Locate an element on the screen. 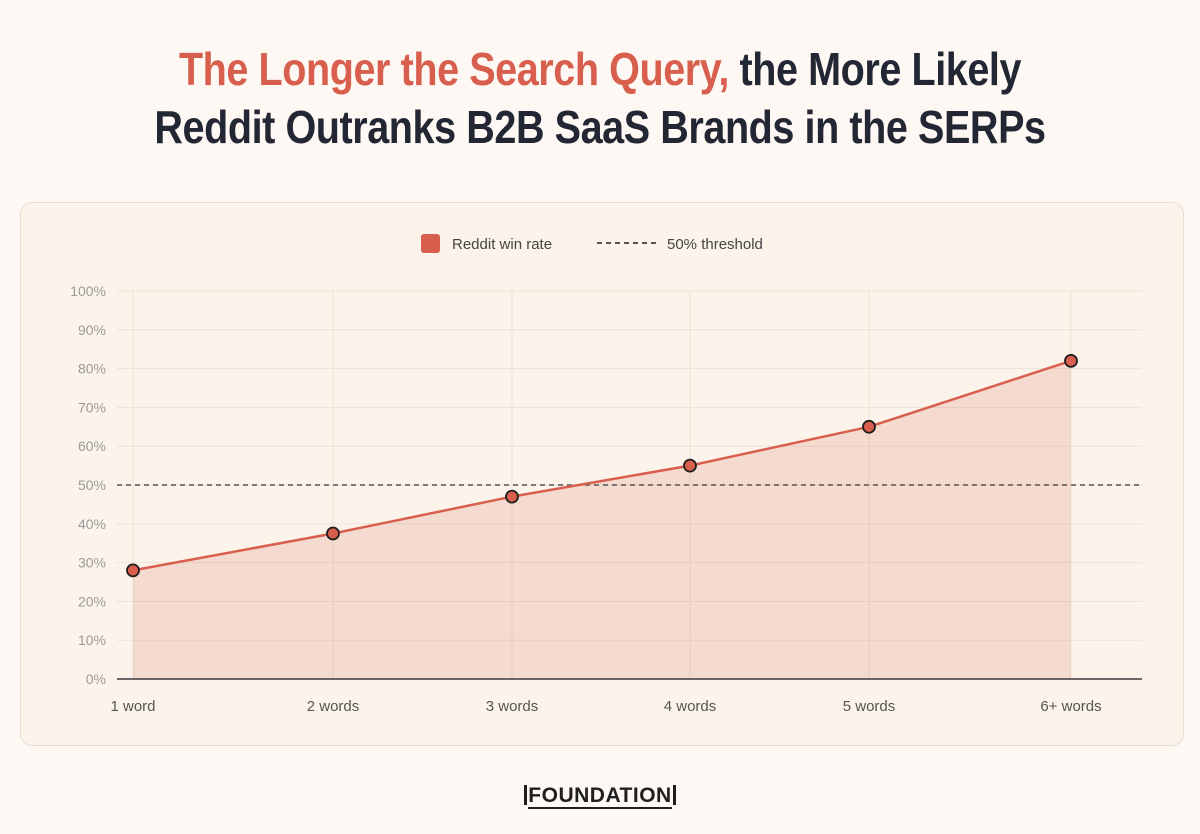  logo-left-bar is located at coordinates (526, 795).